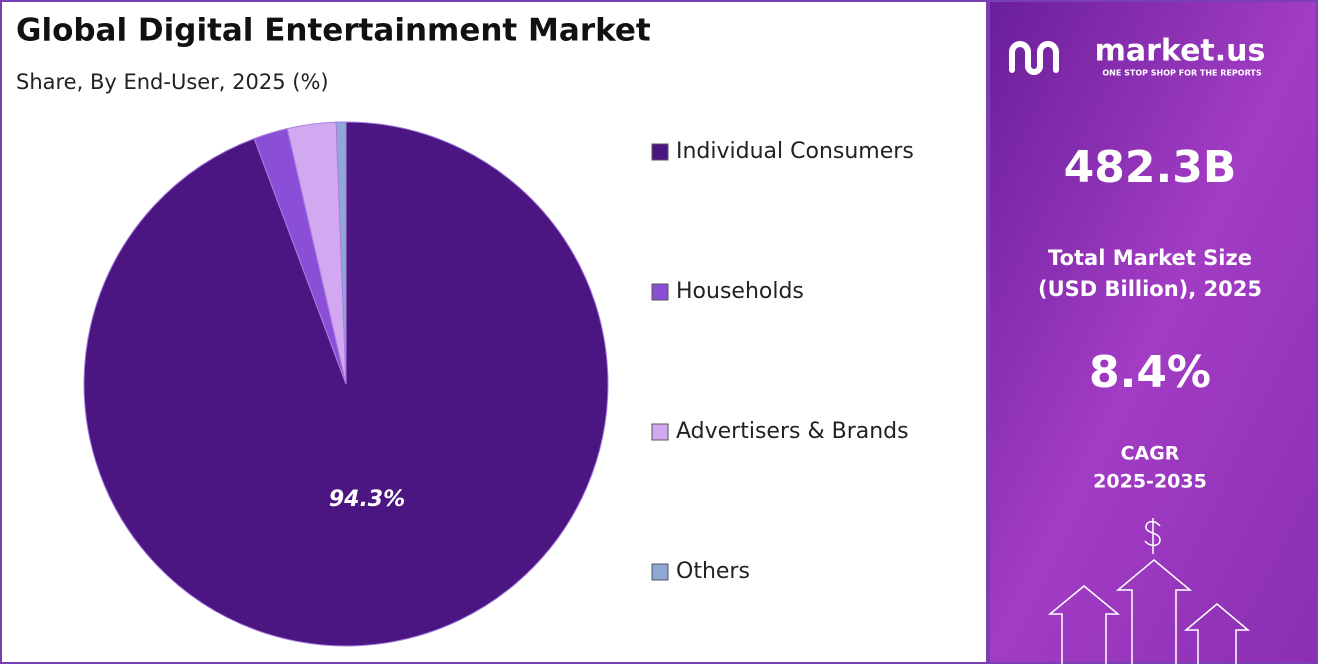  I want to click on cagr-label: CAGR, so click(1150, 454).